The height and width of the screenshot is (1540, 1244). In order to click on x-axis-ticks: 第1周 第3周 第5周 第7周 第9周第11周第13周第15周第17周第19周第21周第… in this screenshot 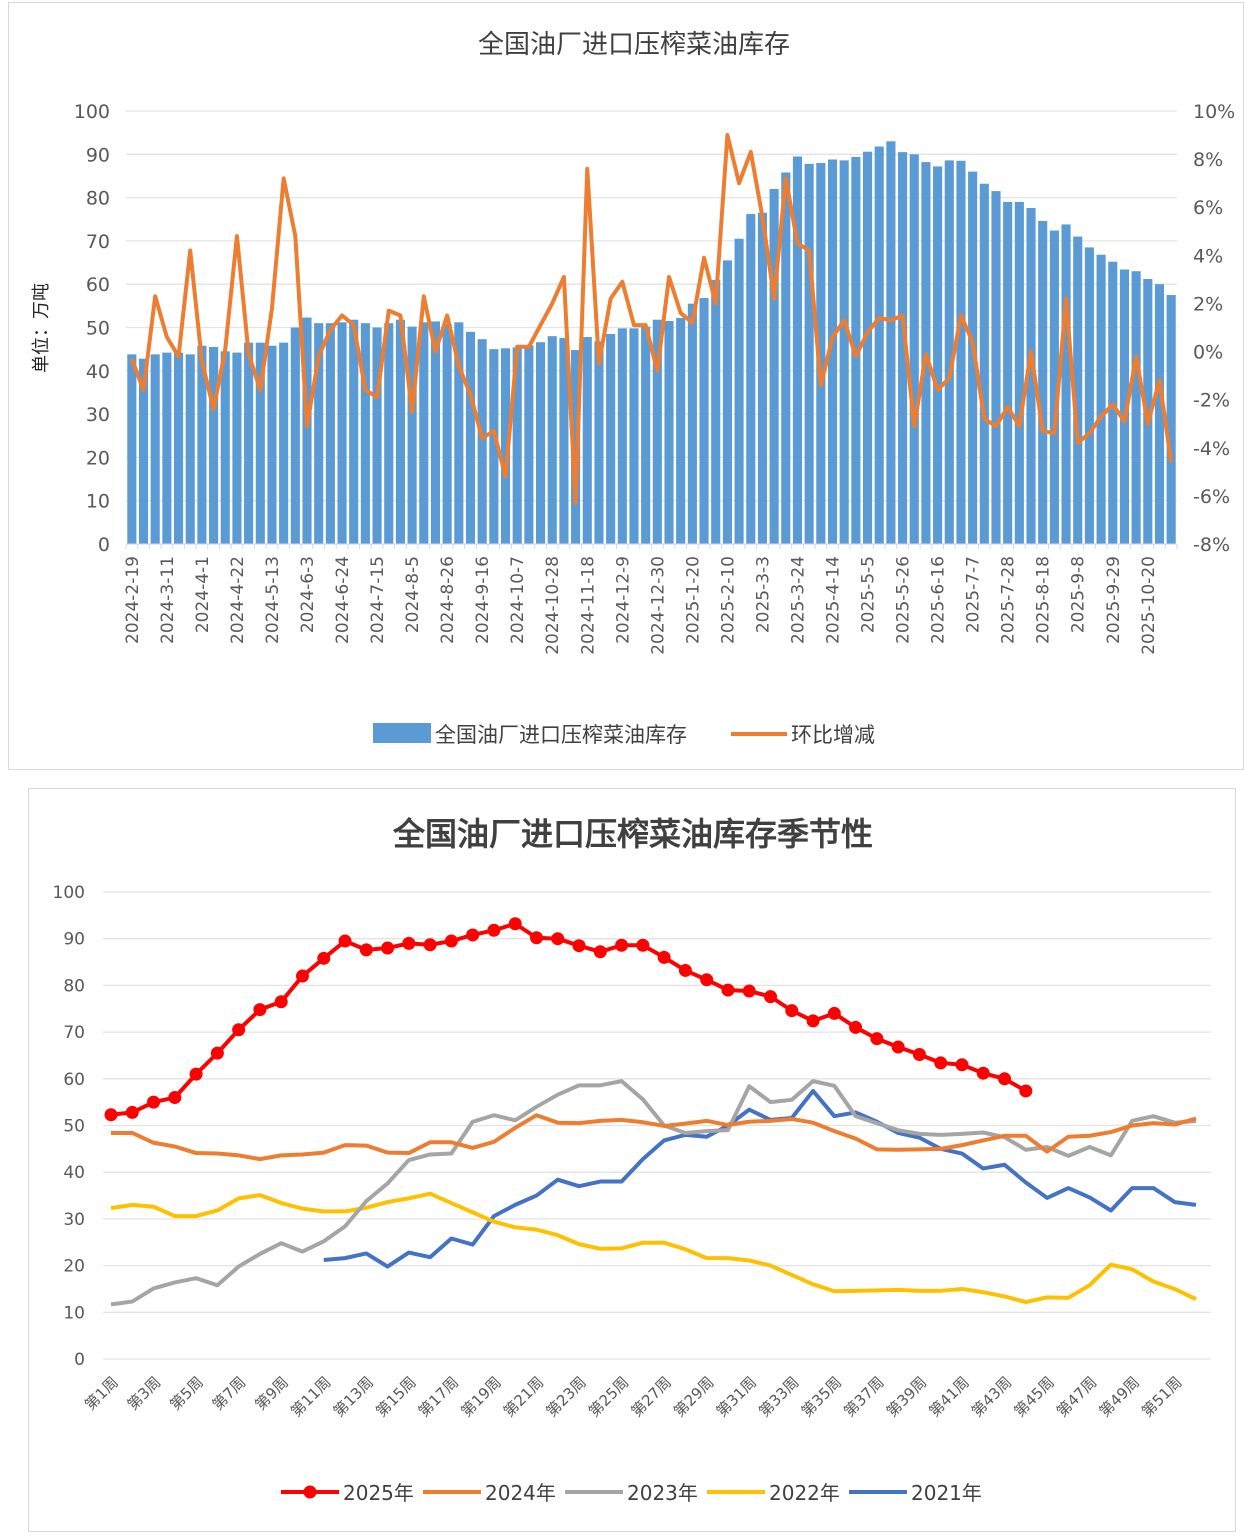, I will do `click(633, 1396)`.